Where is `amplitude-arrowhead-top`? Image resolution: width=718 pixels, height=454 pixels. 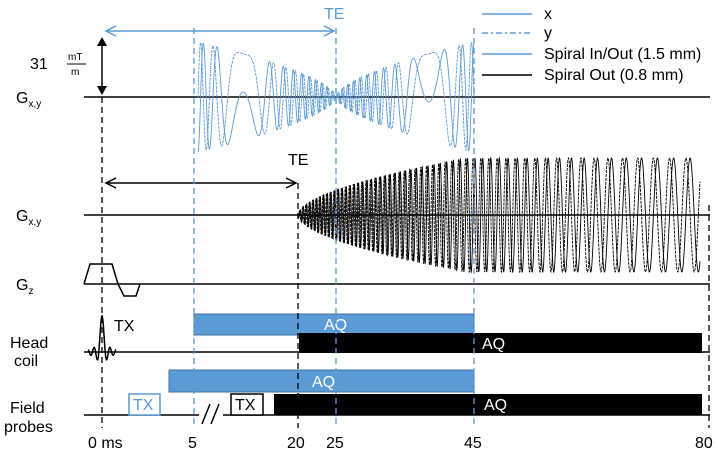 amplitude-arrowhead-top is located at coordinates (102, 41).